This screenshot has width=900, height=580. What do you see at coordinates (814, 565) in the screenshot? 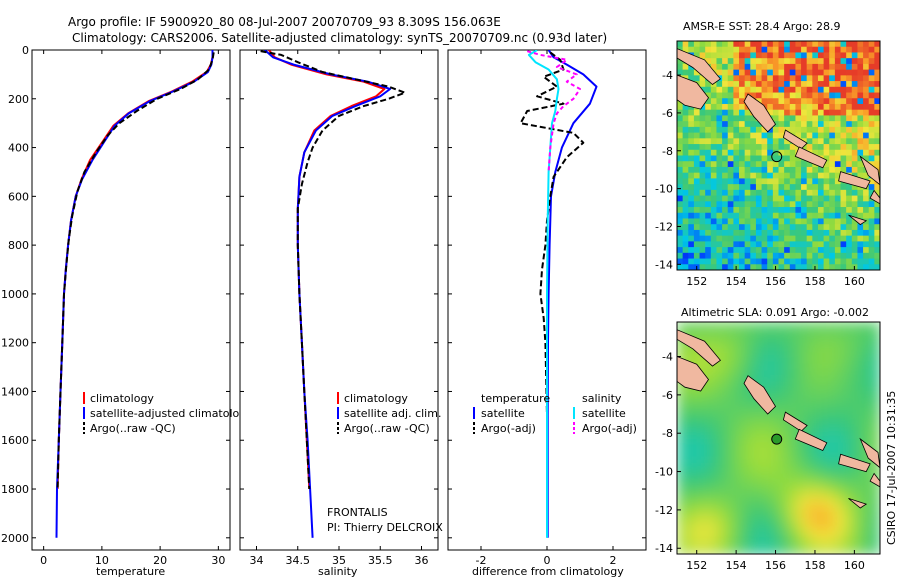
I see `sla-lon-label: 158` at bounding box center [814, 565].